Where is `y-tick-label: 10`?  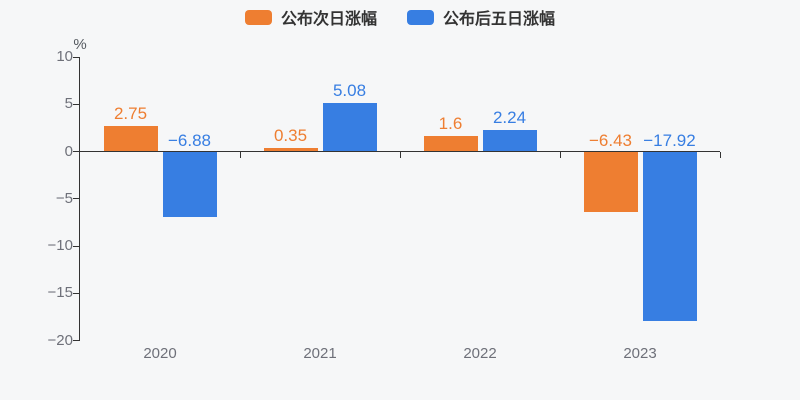
y-tick-label: 10 is located at coordinates (64, 56).